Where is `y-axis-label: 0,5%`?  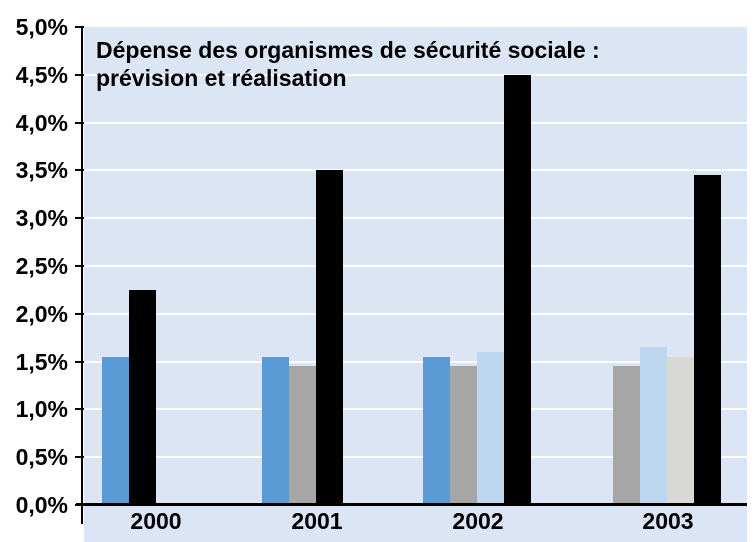
y-axis-label: 0,5% is located at coordinates (41, 457).